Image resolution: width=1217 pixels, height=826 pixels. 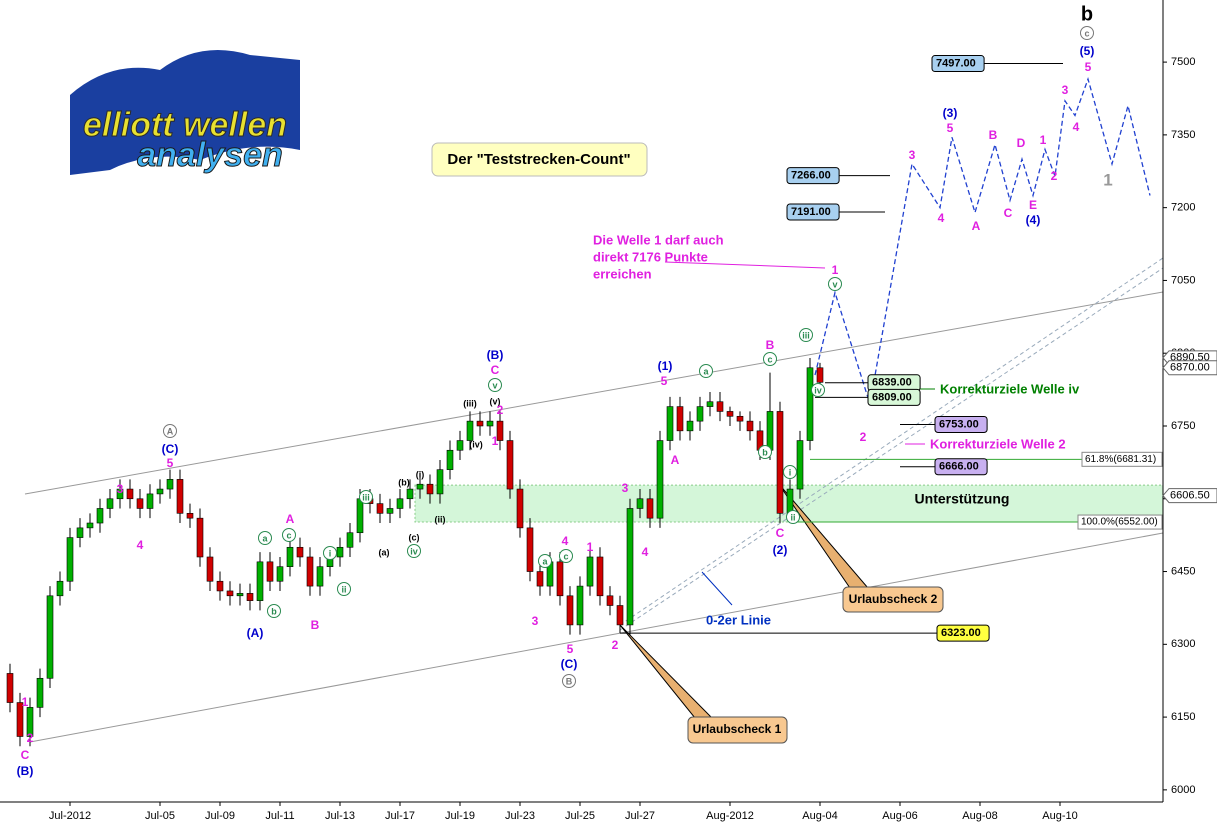 I want to click on wave-label: i, so click(x=330, y=553).